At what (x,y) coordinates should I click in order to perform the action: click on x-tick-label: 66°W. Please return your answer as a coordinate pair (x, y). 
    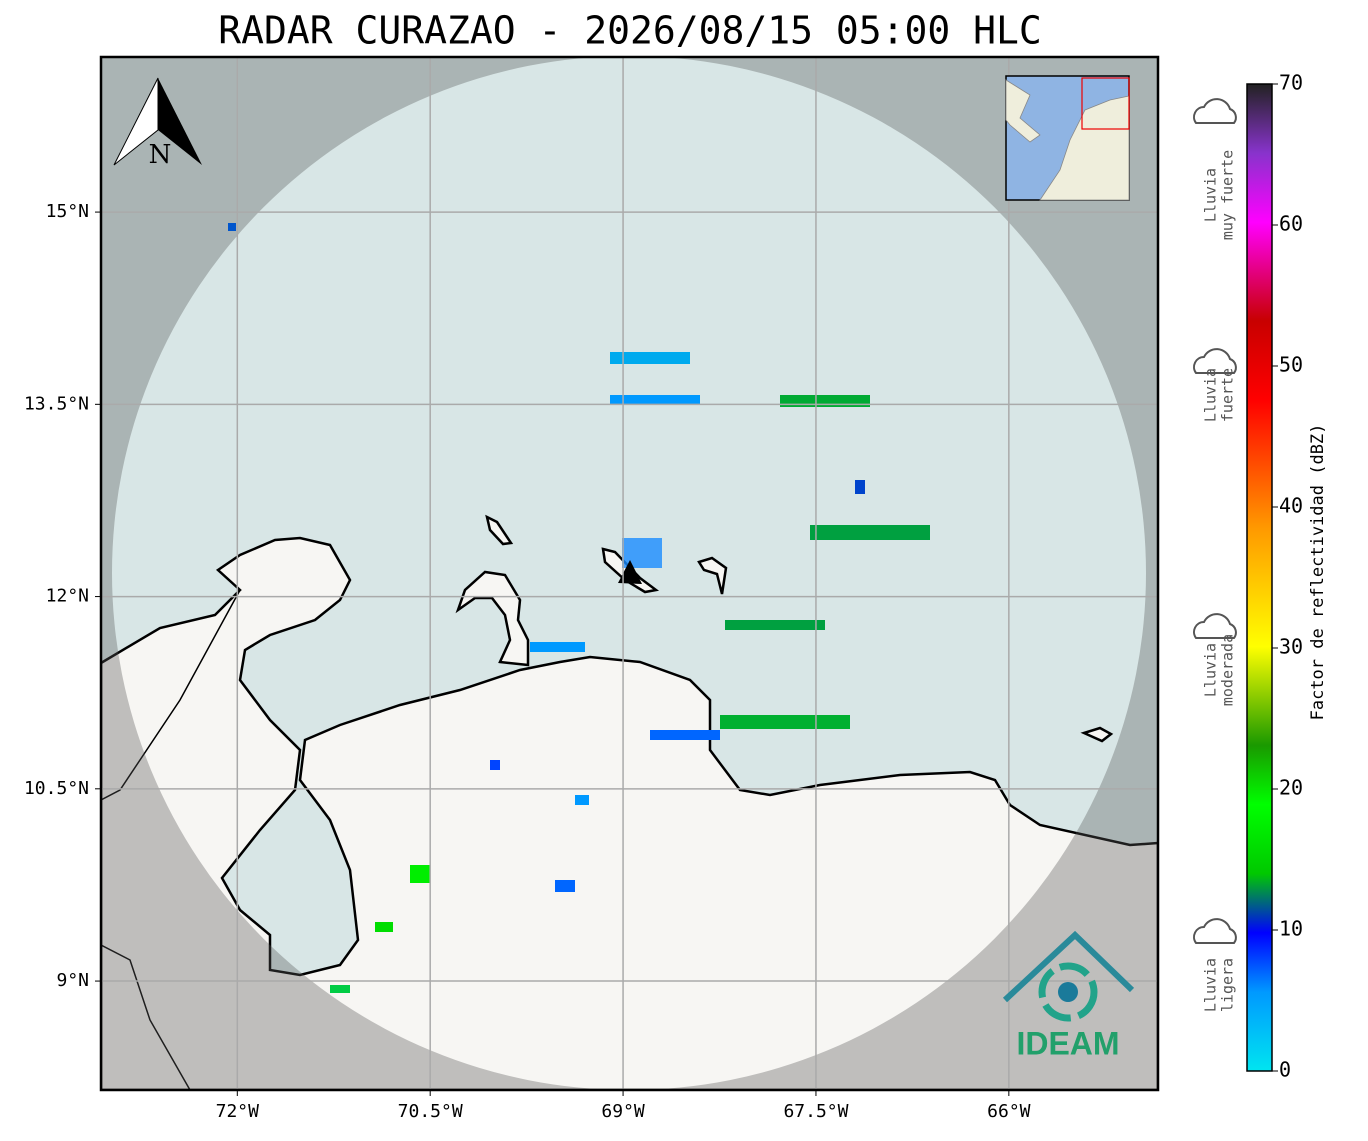
    Looking at the image, I should click on (1009, 1111).